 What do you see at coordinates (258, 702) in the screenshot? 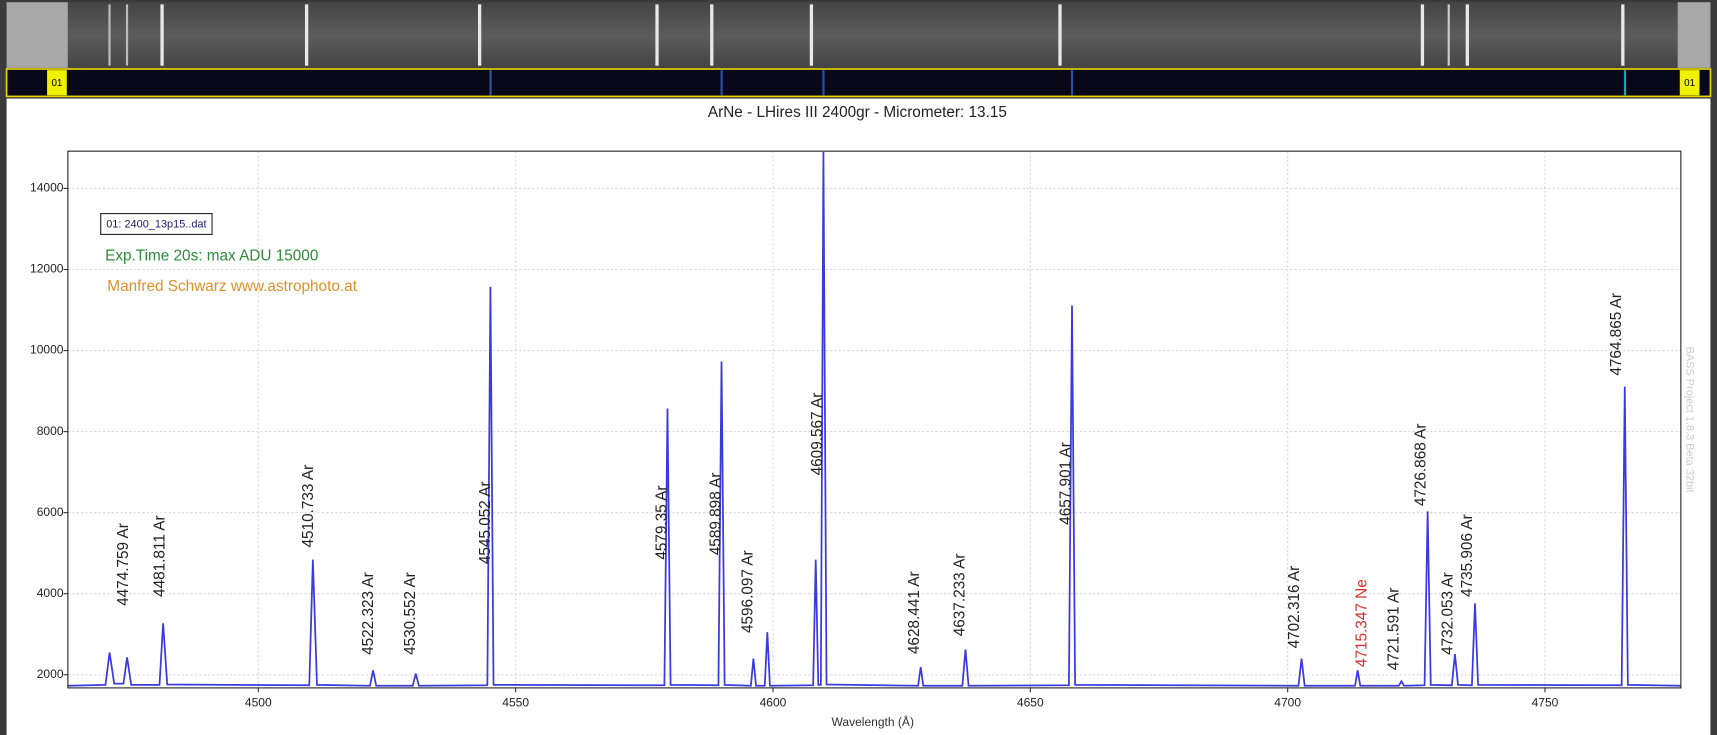
I see `x-tick-label: 4500` at bounding box center [258, 702].